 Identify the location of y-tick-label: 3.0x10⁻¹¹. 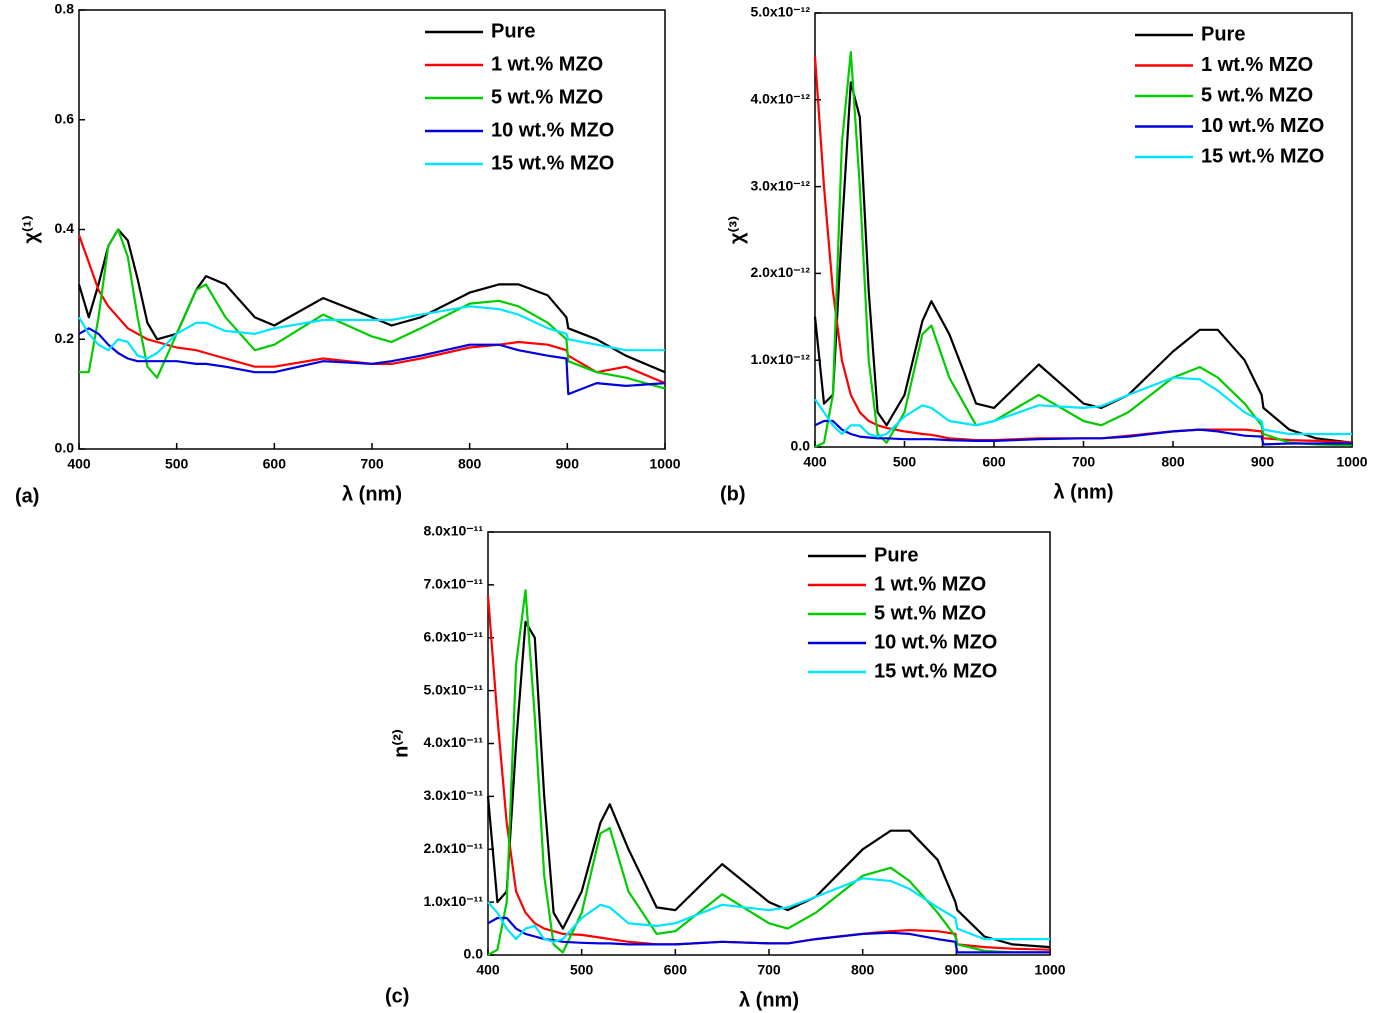
(453, 795).